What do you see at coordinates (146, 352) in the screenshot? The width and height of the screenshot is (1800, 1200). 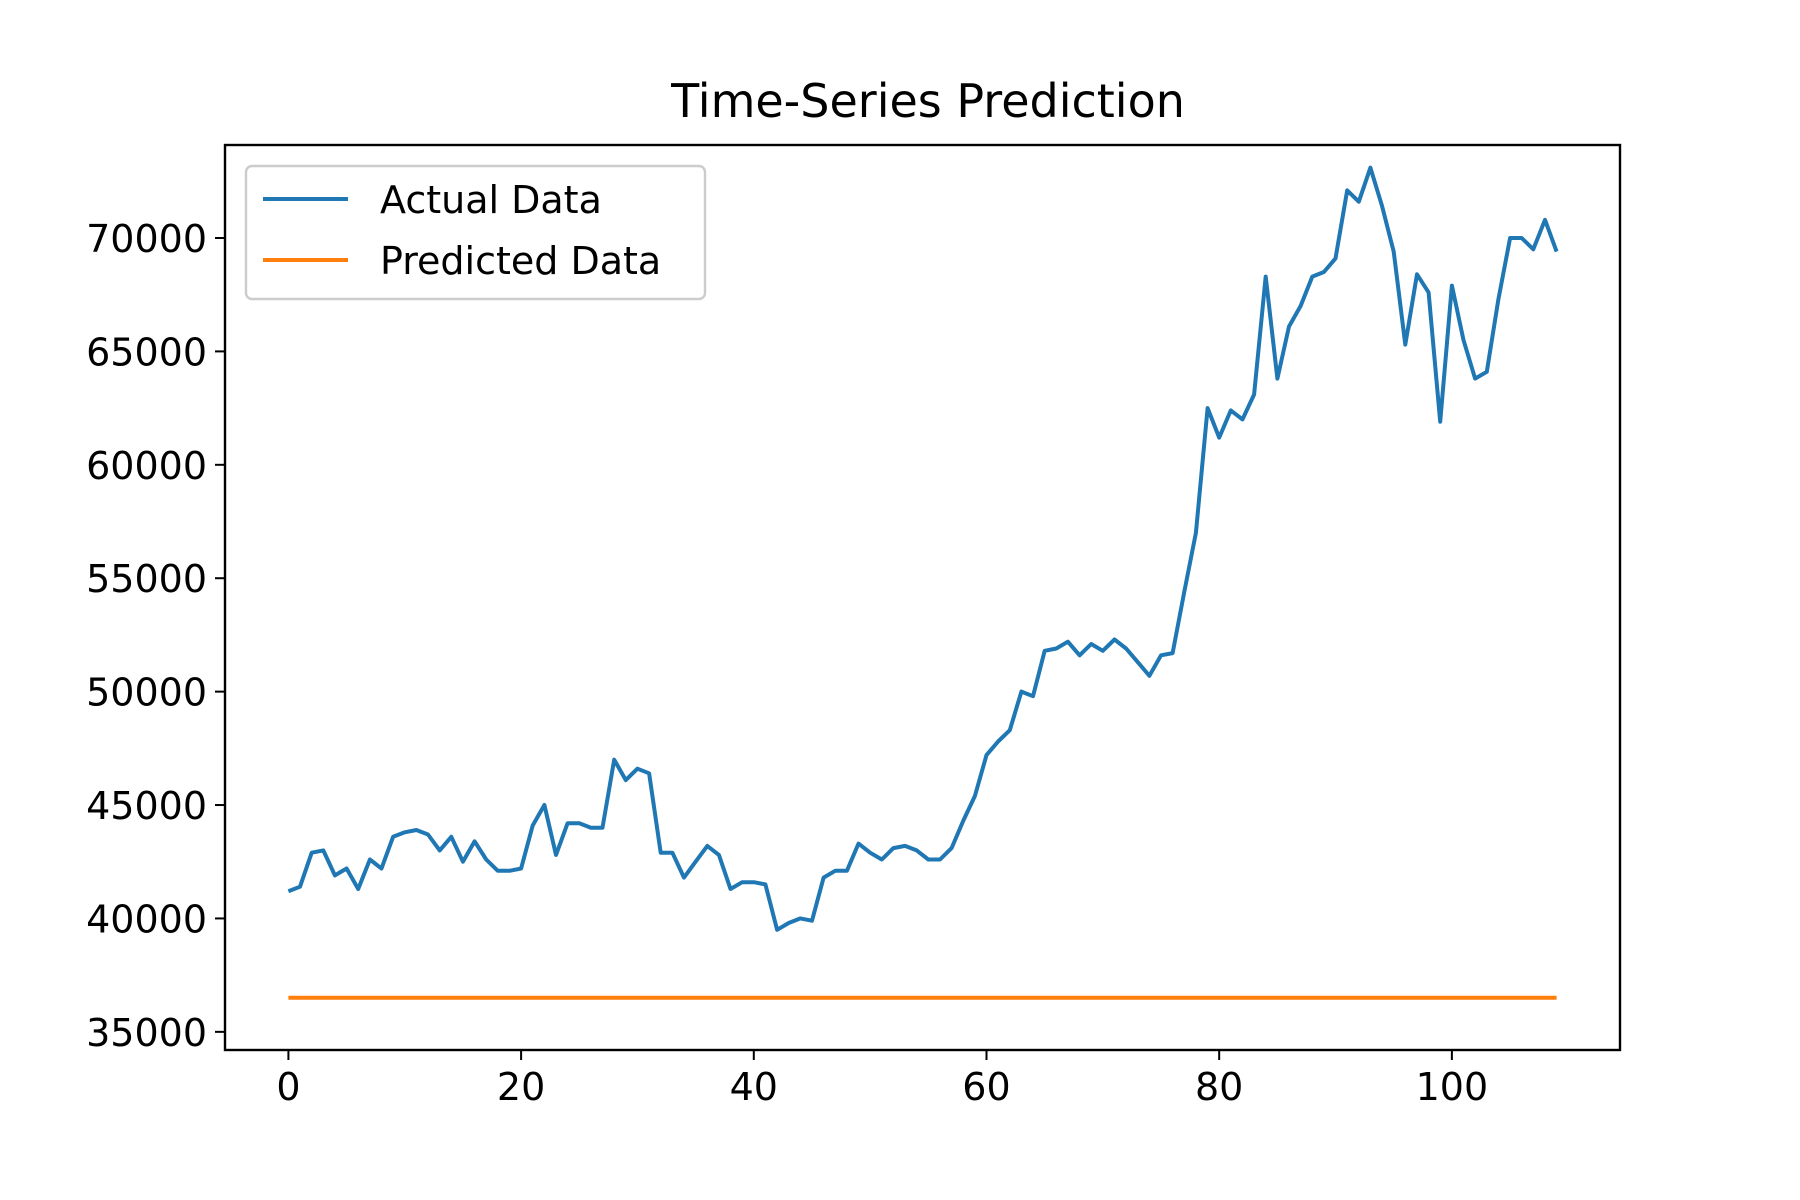 I see `y-tick-label: 65000` at bounding box center [146, 352].